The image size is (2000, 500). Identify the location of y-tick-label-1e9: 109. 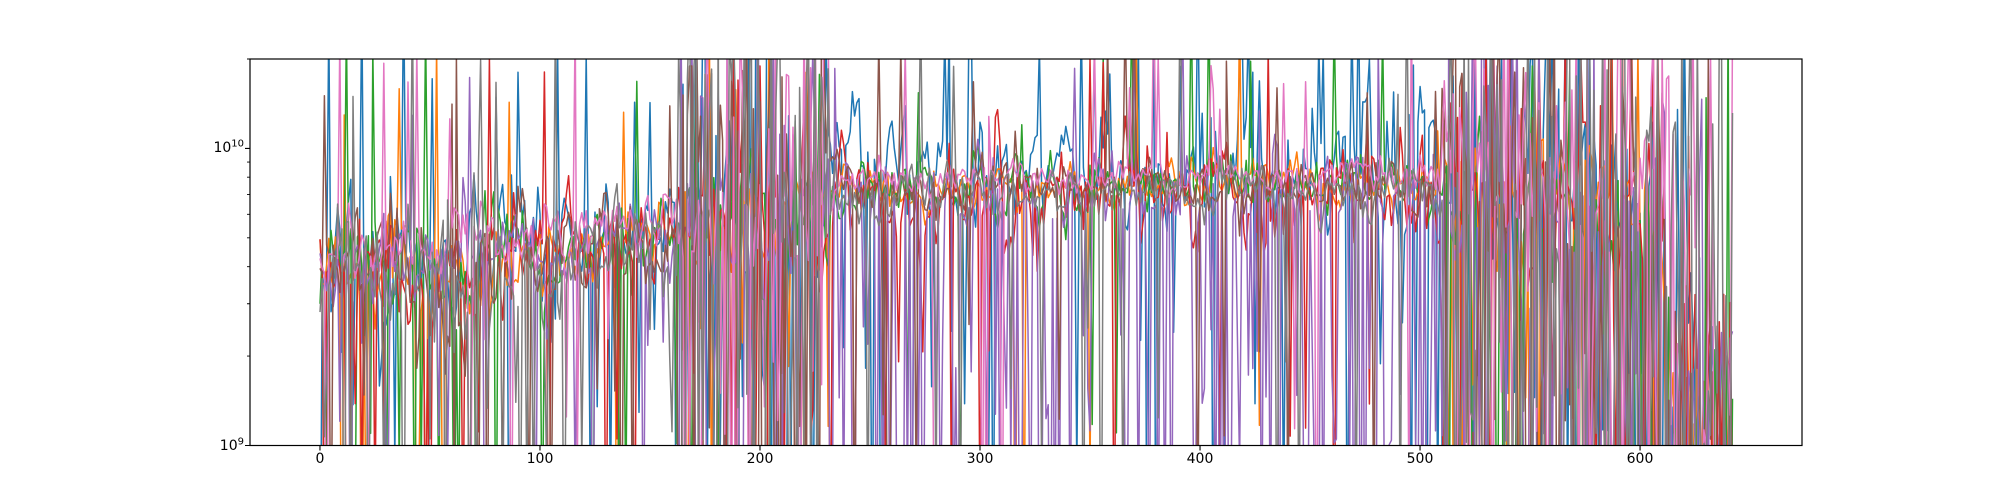
(214, 446).